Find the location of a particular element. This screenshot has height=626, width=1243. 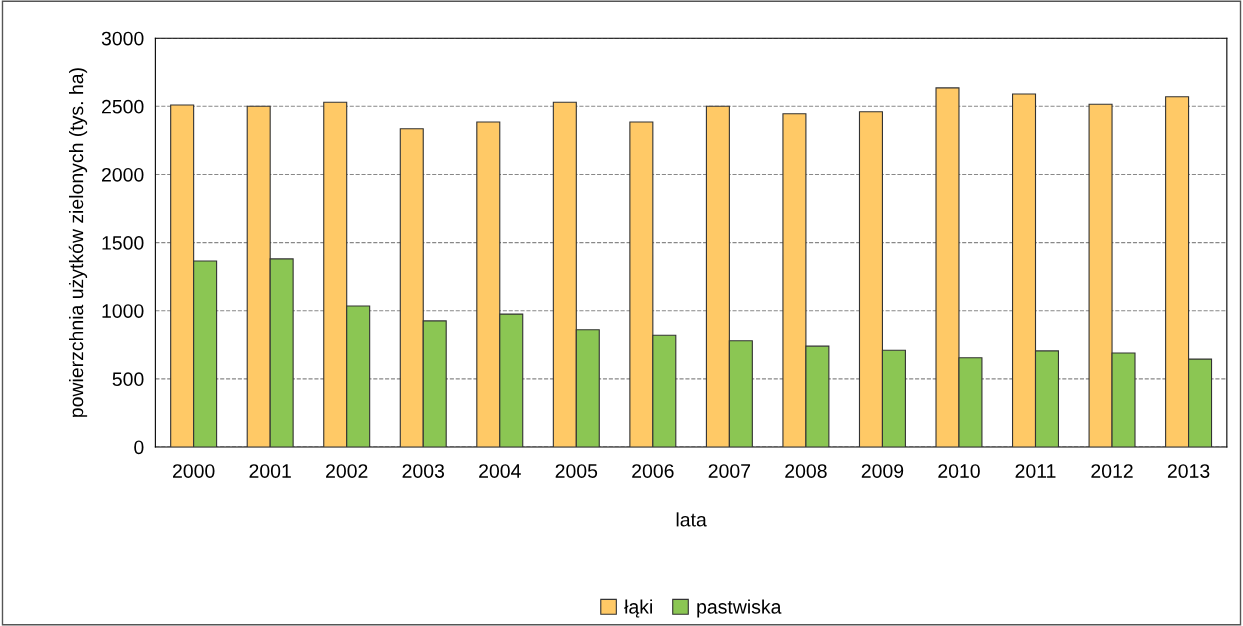

y-tick-label: 1000 is located at coordinates (123, 311).